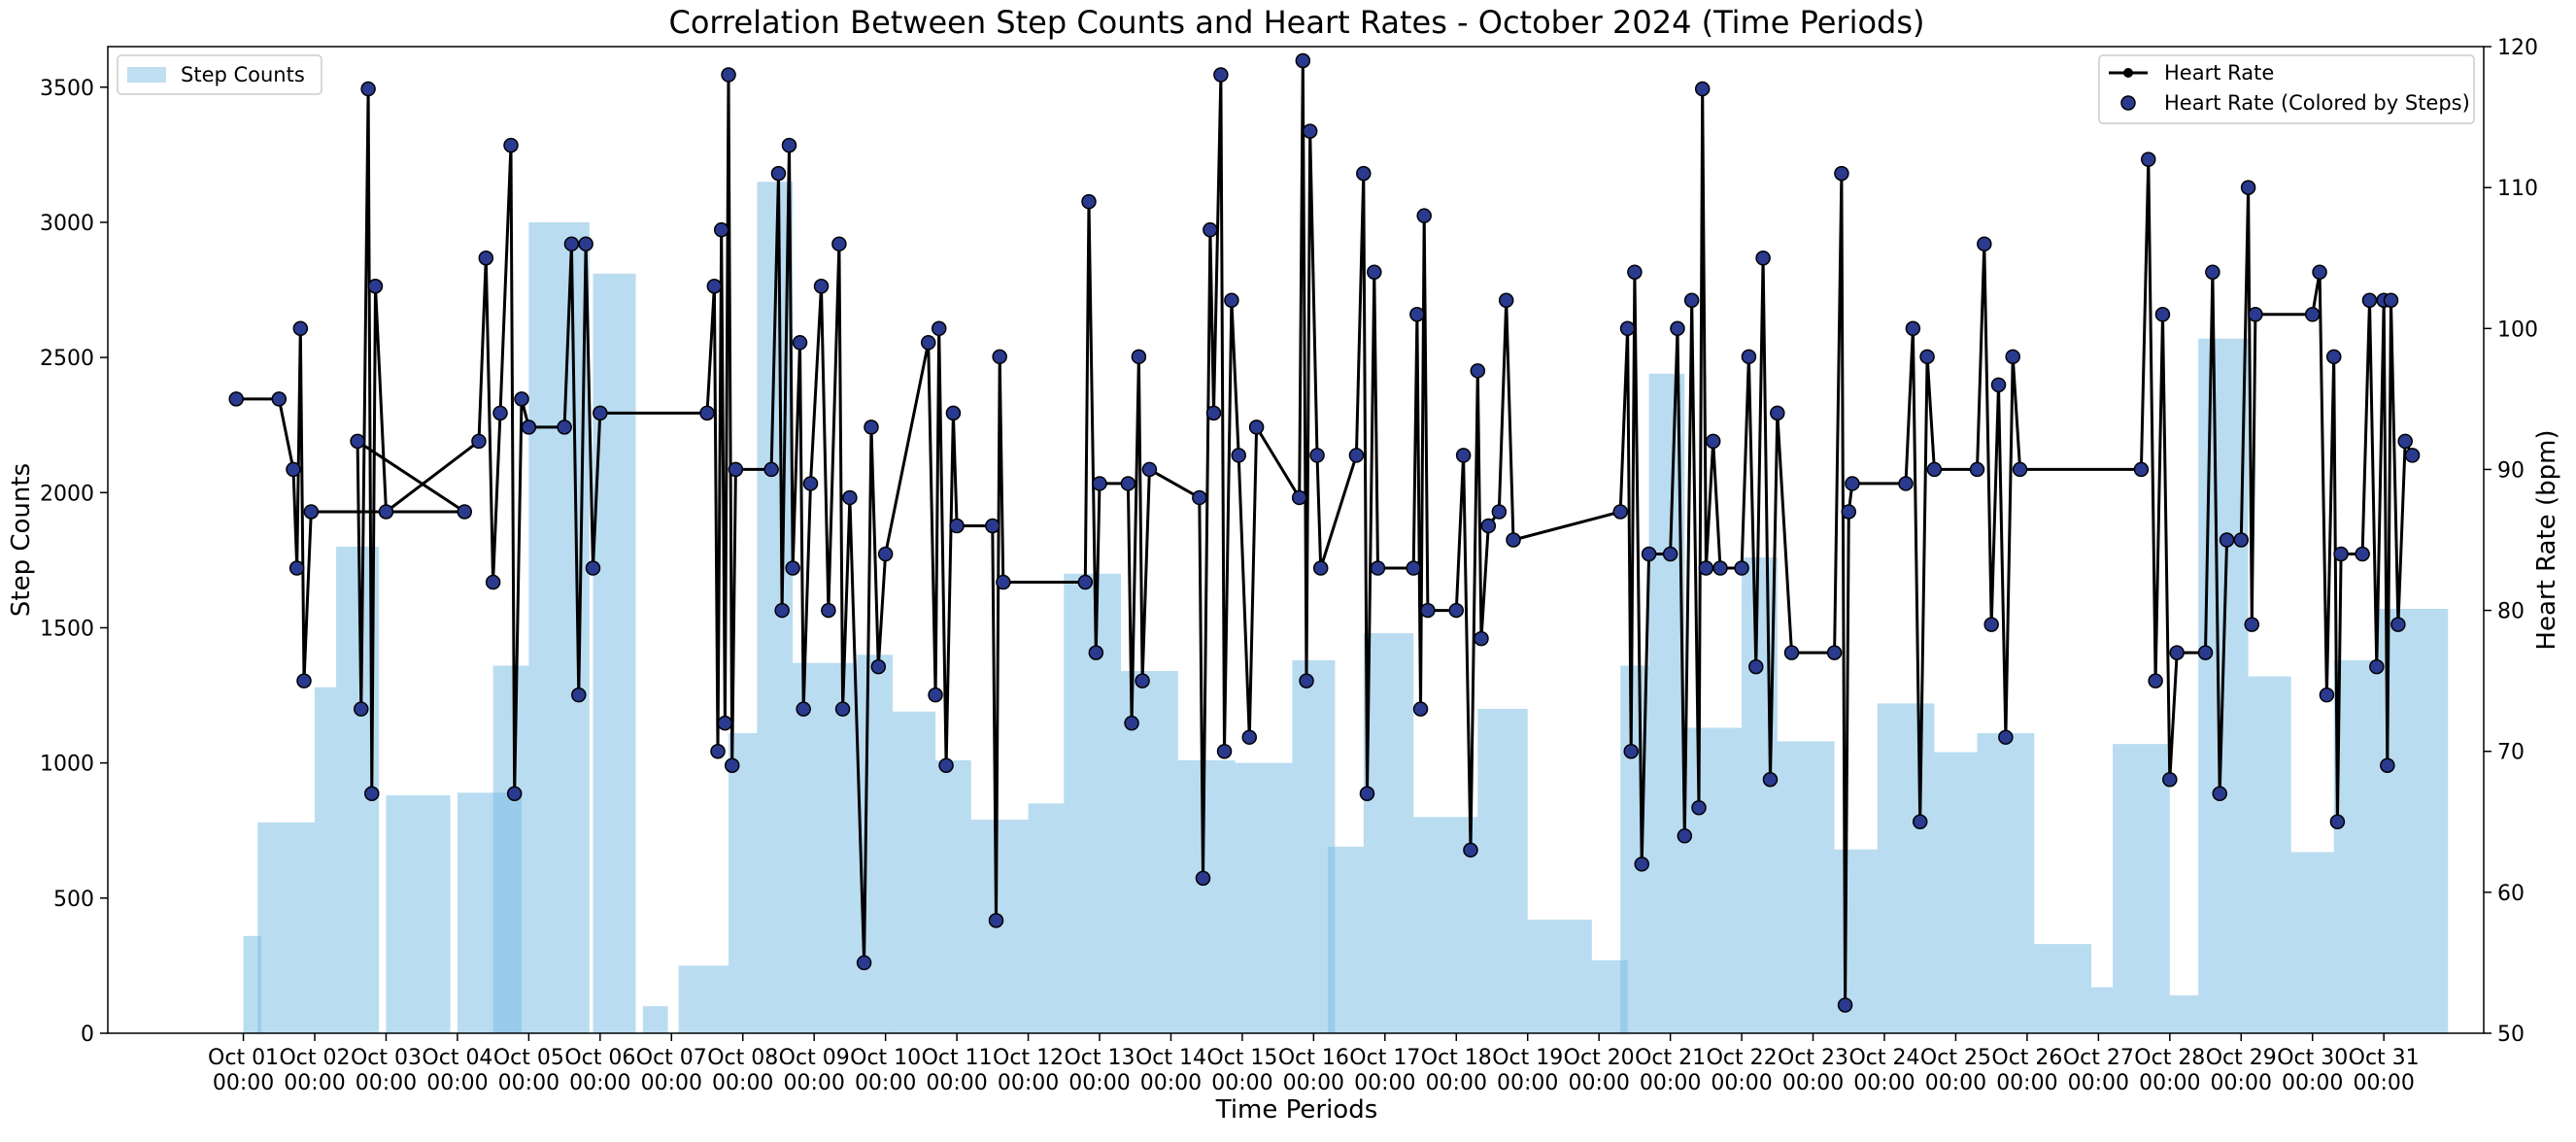 This screenshot has width=2576, height=1142. What do you see at coordinates (87, 1035) in the screenshot?
I see `y-left-tick-label: 0` at bounding box center [87, 1035].